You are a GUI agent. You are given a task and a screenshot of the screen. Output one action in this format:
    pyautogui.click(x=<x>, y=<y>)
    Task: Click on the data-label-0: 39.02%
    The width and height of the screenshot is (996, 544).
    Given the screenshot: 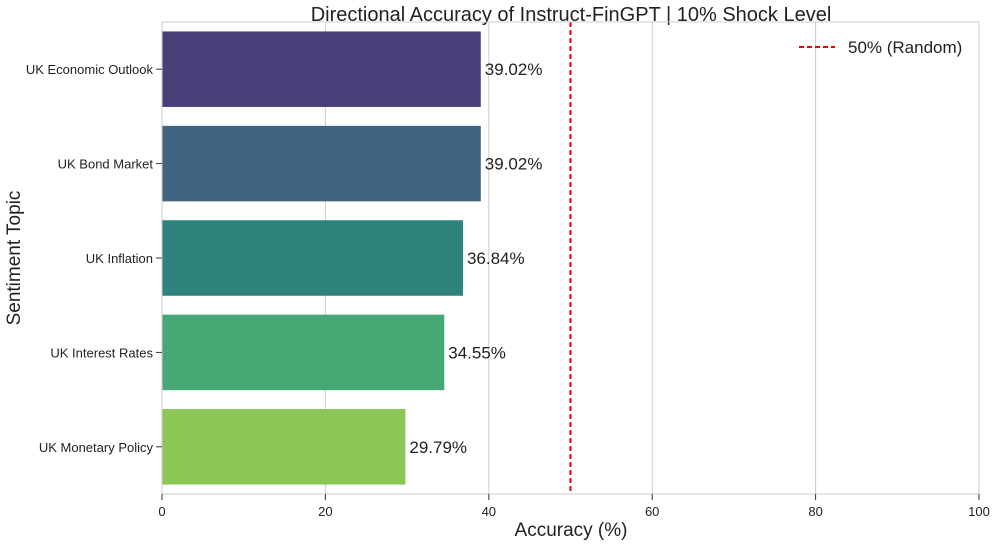 What is the action you would take?
    pyautogui.click(x=514, y=69)
    